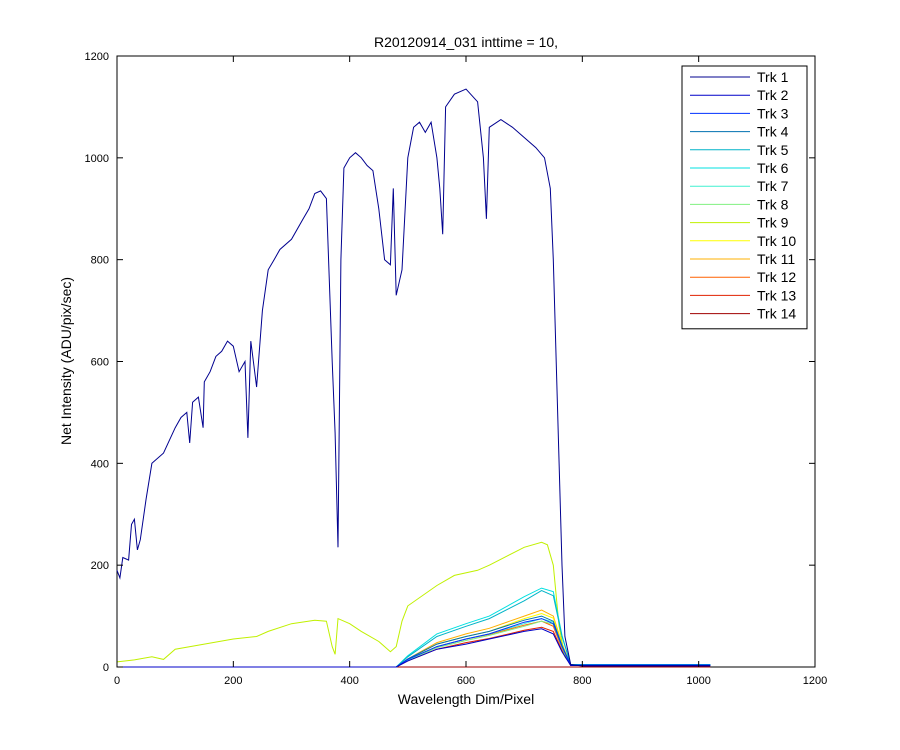  I want to click on legend-entry: Trk 4, so click(773, 132).